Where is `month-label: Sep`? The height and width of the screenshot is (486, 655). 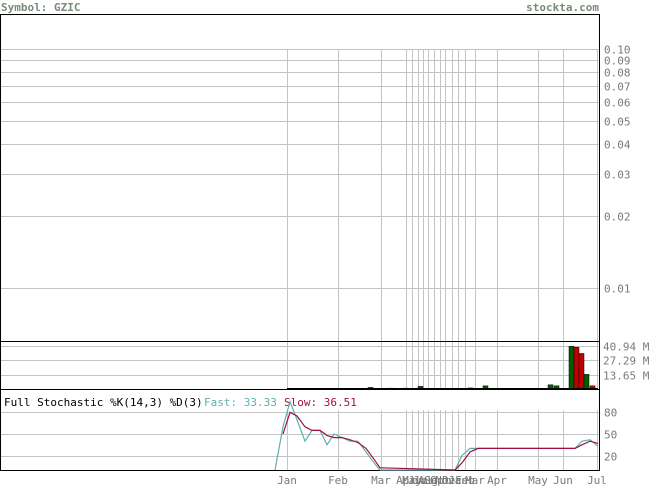
month-label: Sep is located at coordinates (434, 480).